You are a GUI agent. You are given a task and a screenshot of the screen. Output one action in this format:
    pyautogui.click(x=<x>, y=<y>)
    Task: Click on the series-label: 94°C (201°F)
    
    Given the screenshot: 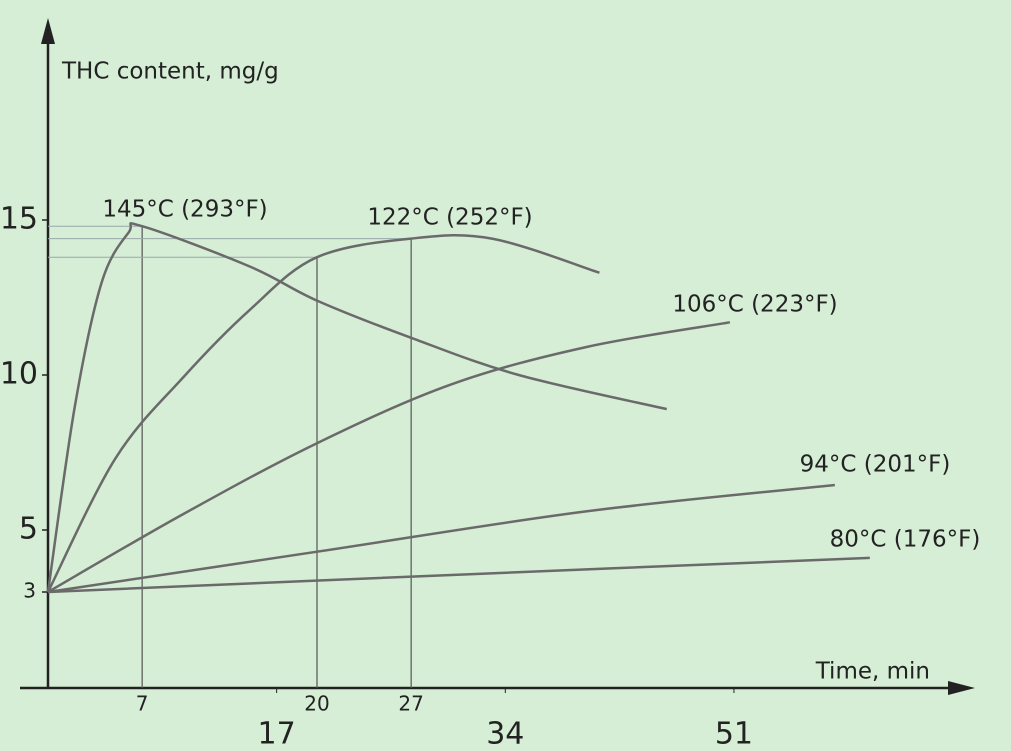 What is the action you would take?
    pyautogui.click(x=875, y=465)
    